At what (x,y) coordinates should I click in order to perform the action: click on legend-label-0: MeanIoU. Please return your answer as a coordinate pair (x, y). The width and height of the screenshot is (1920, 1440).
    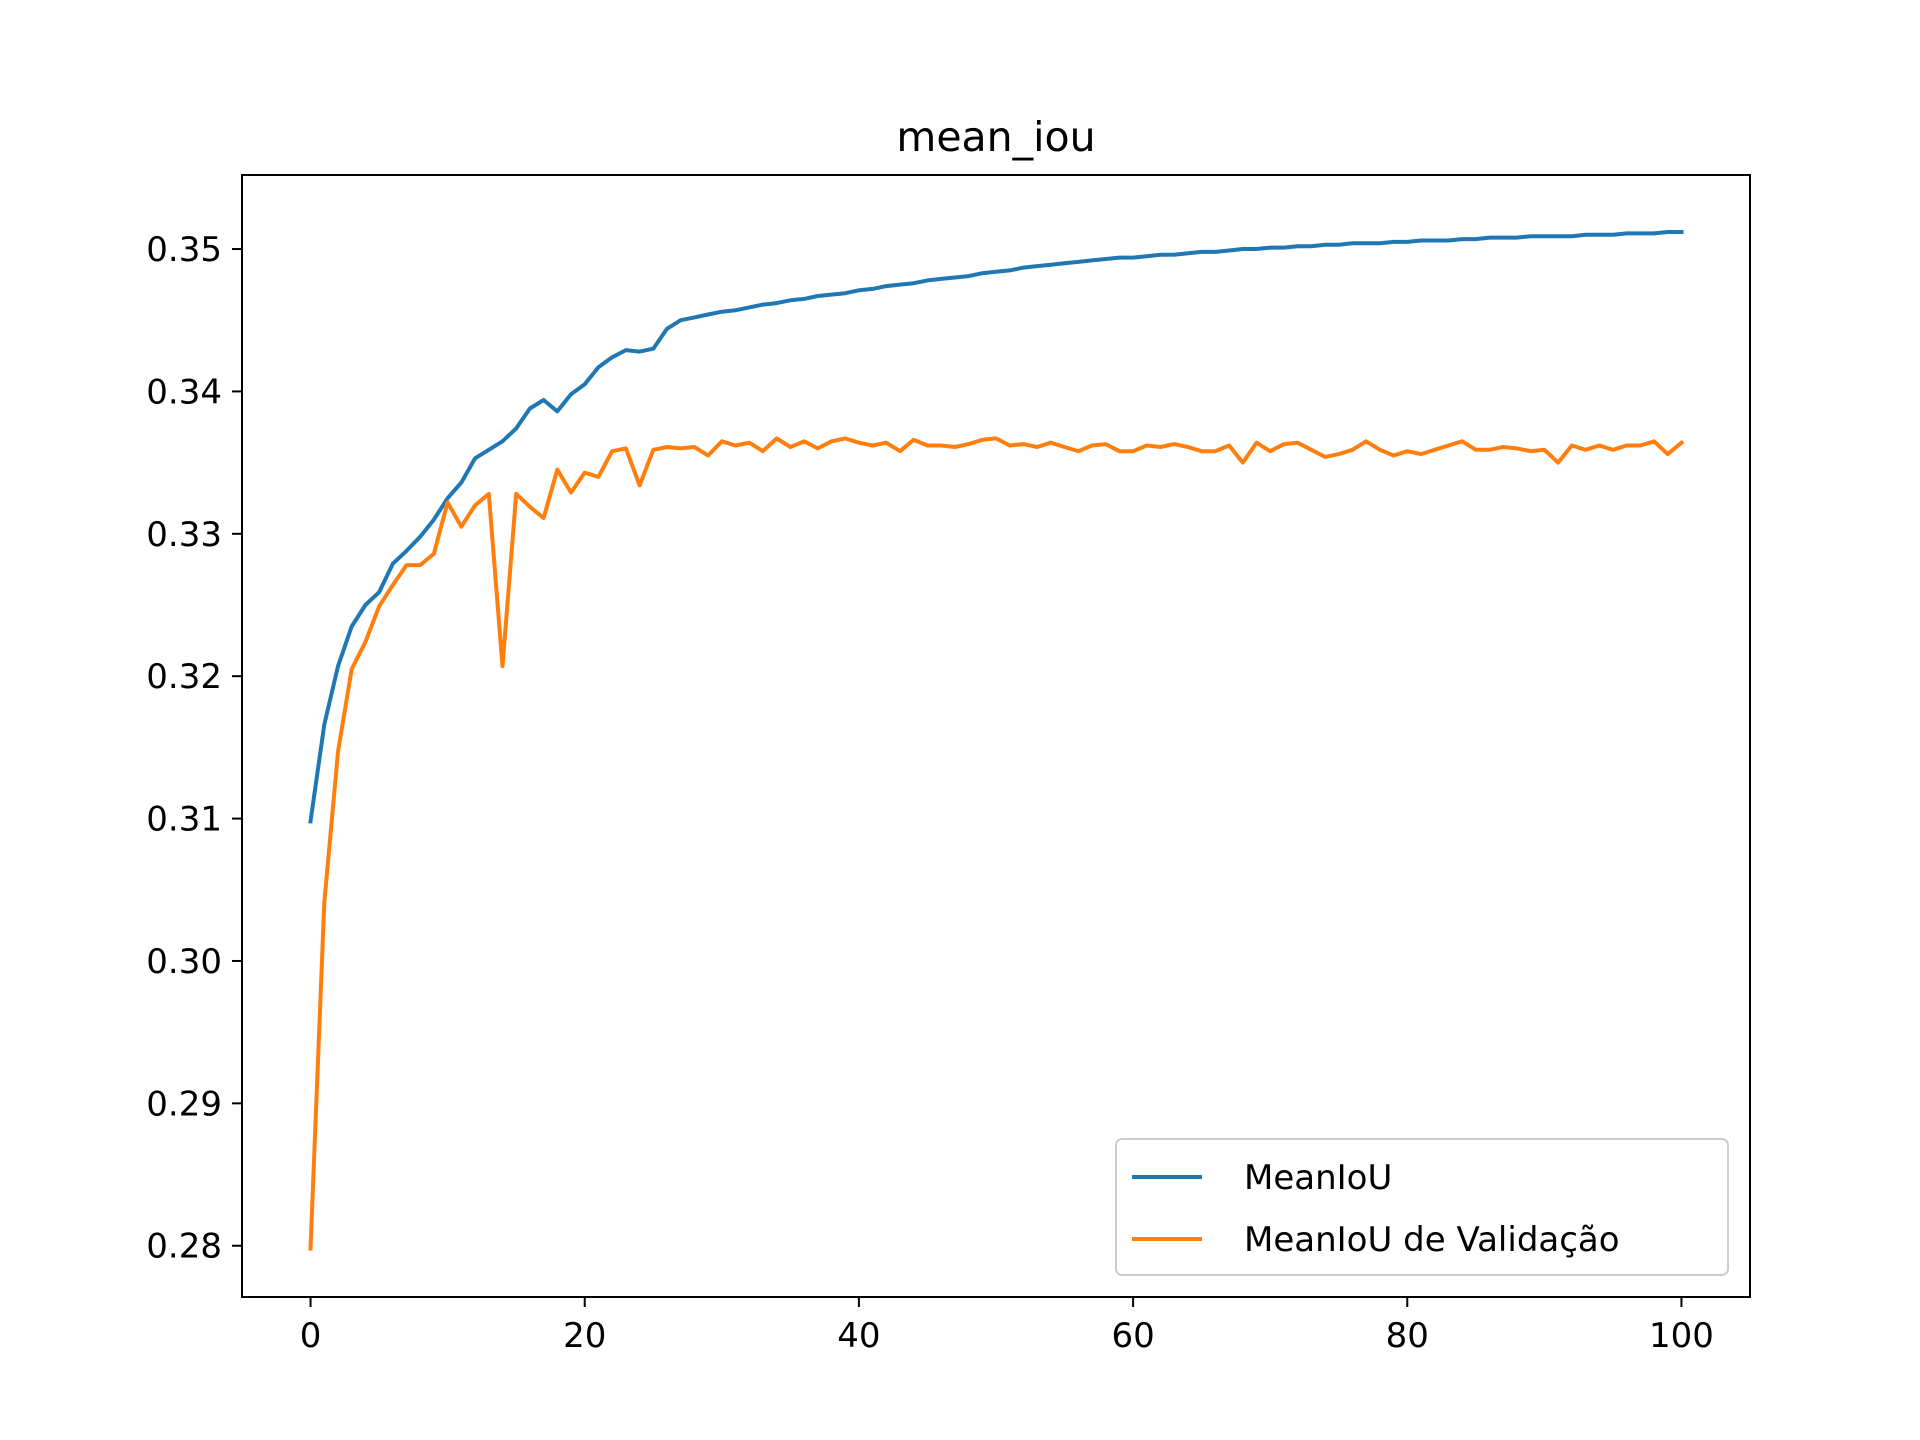
    Looking at the image, I should click on (1318, 1178).